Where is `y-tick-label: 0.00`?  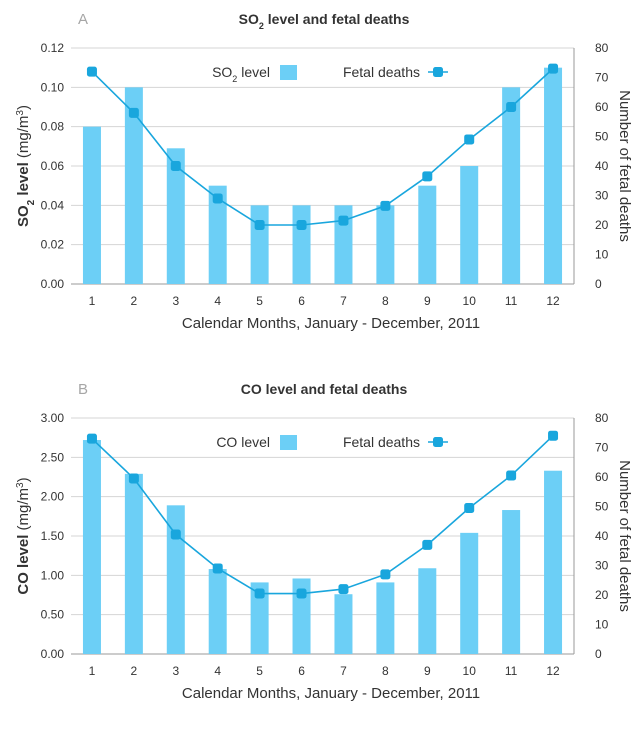
y-tick-label: 0.00 is located at coordinates (53, 654).